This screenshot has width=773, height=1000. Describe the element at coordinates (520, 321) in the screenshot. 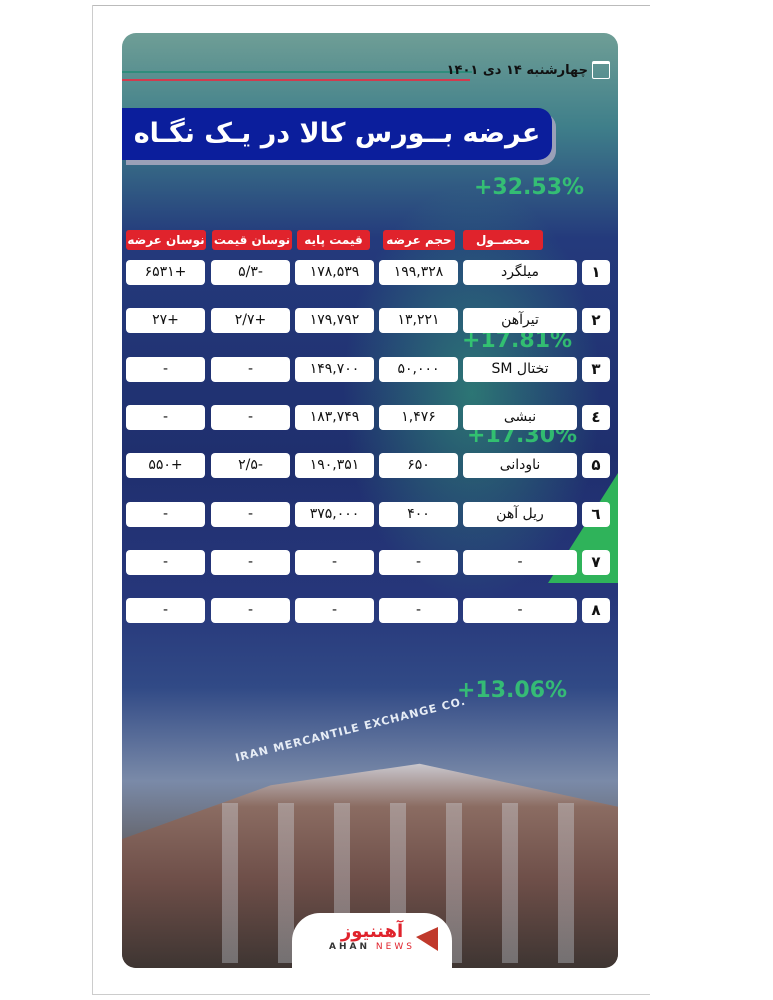

I see `cell-product: تیرآهن` at that location.